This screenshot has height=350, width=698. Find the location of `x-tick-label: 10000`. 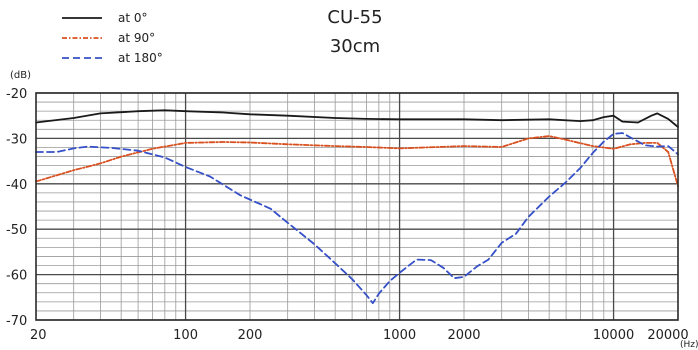

x-tick-label: 10000 is located at coordinates (613, 335).